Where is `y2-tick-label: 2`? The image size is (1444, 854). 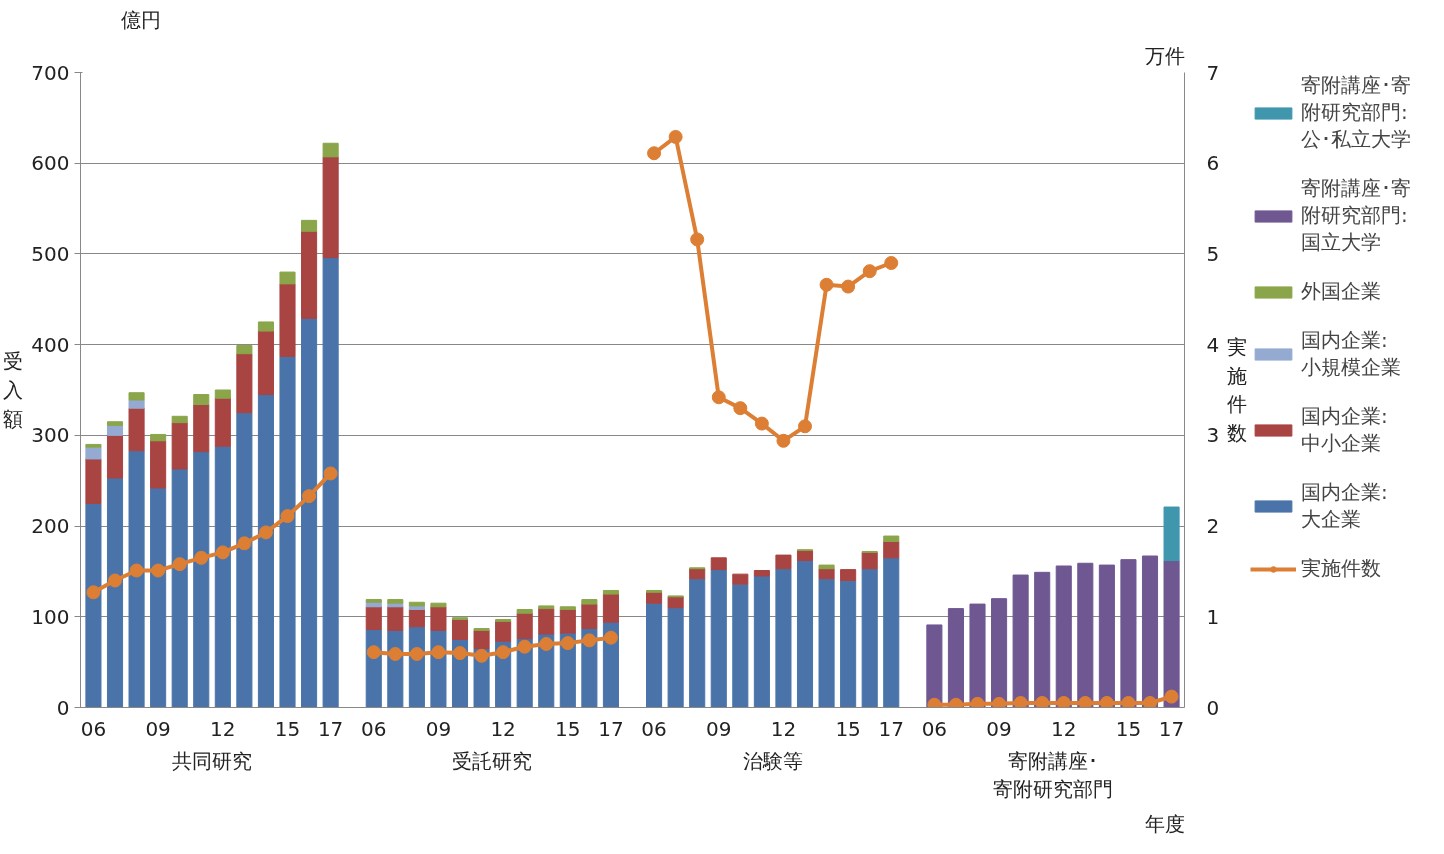
y2-tick-label: 2 is located at coordinates (1213, 526).